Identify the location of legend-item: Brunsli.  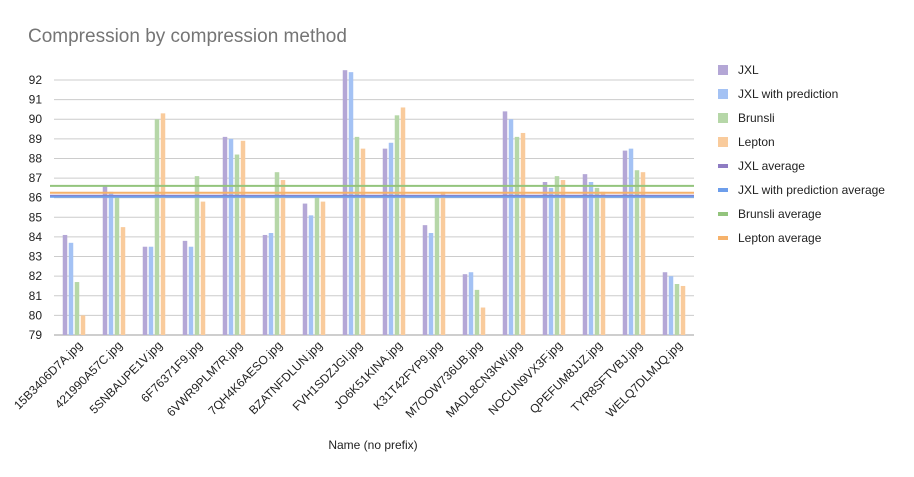
(746, 118).